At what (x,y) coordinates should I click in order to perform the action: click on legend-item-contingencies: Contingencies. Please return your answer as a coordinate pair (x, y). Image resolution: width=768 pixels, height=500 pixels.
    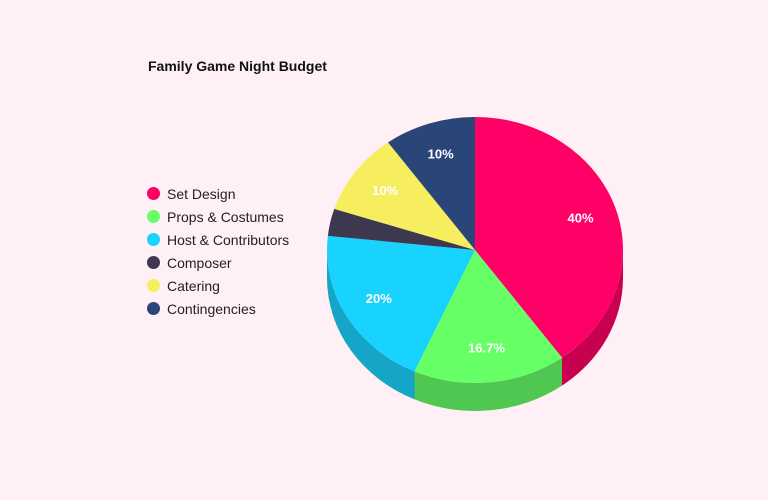
    Looking at the image, I should click on (218, 308).